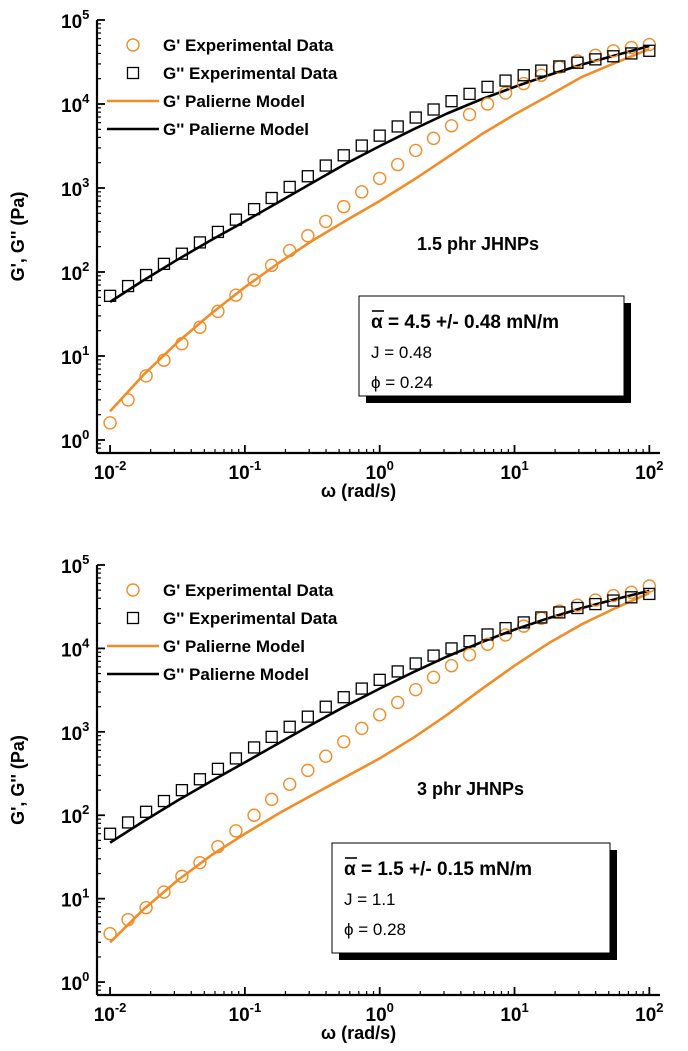  I want to click on phi-value: ϕ = 0.28, so click(375, 929).